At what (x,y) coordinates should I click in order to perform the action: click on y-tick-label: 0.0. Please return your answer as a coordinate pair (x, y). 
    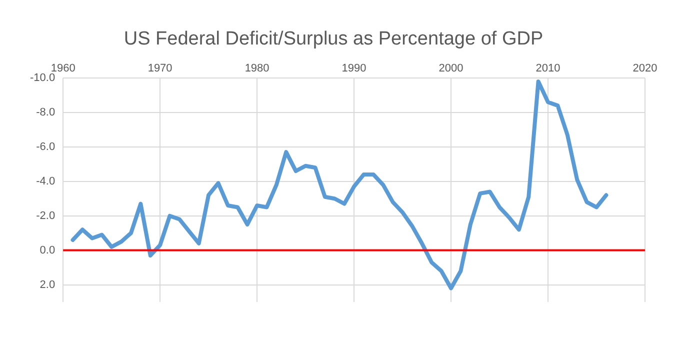
    Looking at the image, I should click on (48, 250).